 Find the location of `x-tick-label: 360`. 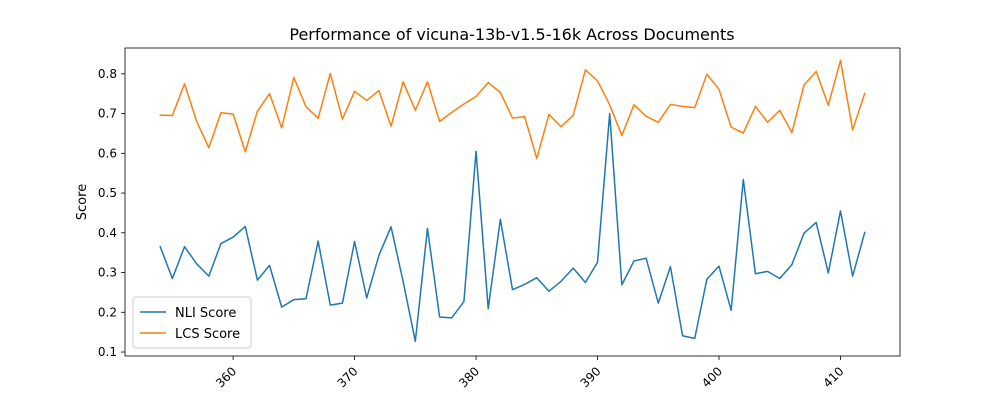

x-tick-label: 360 is located at coordinates (226, 377).